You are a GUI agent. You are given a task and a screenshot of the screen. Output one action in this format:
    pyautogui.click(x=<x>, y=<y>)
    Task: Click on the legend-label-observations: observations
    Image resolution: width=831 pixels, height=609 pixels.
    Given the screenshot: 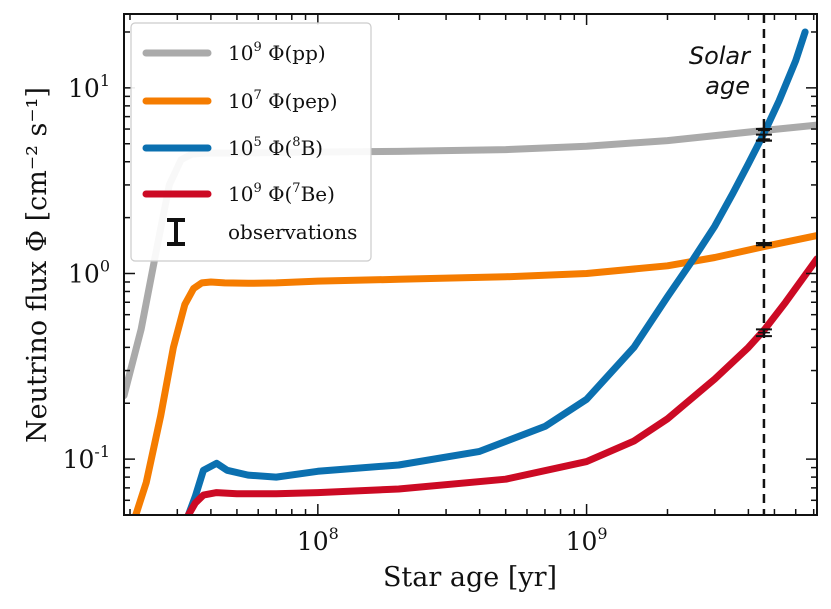 What is the action you would take?
    pyautogui.click(x=292, y=232)
    